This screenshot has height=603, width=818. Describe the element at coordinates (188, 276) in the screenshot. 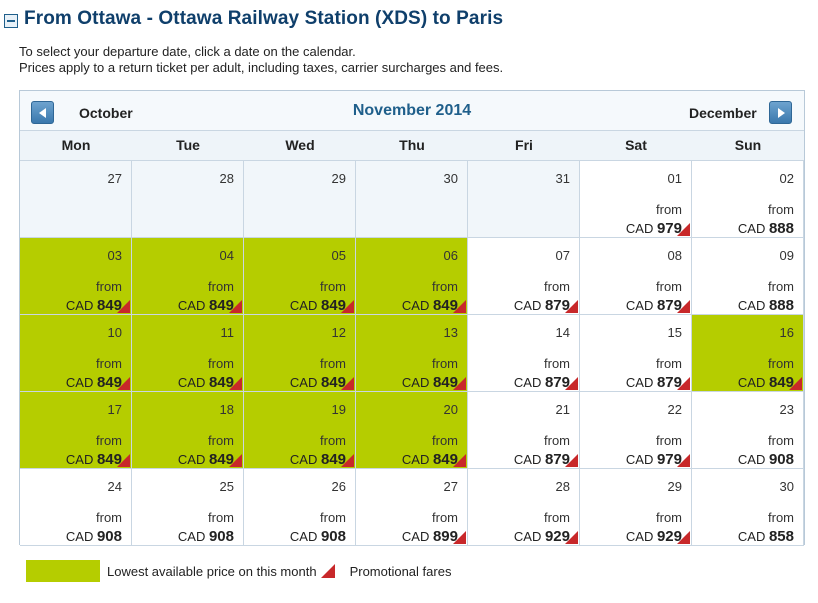

I see `calendar-day: 04 from CAD 849` at that location.